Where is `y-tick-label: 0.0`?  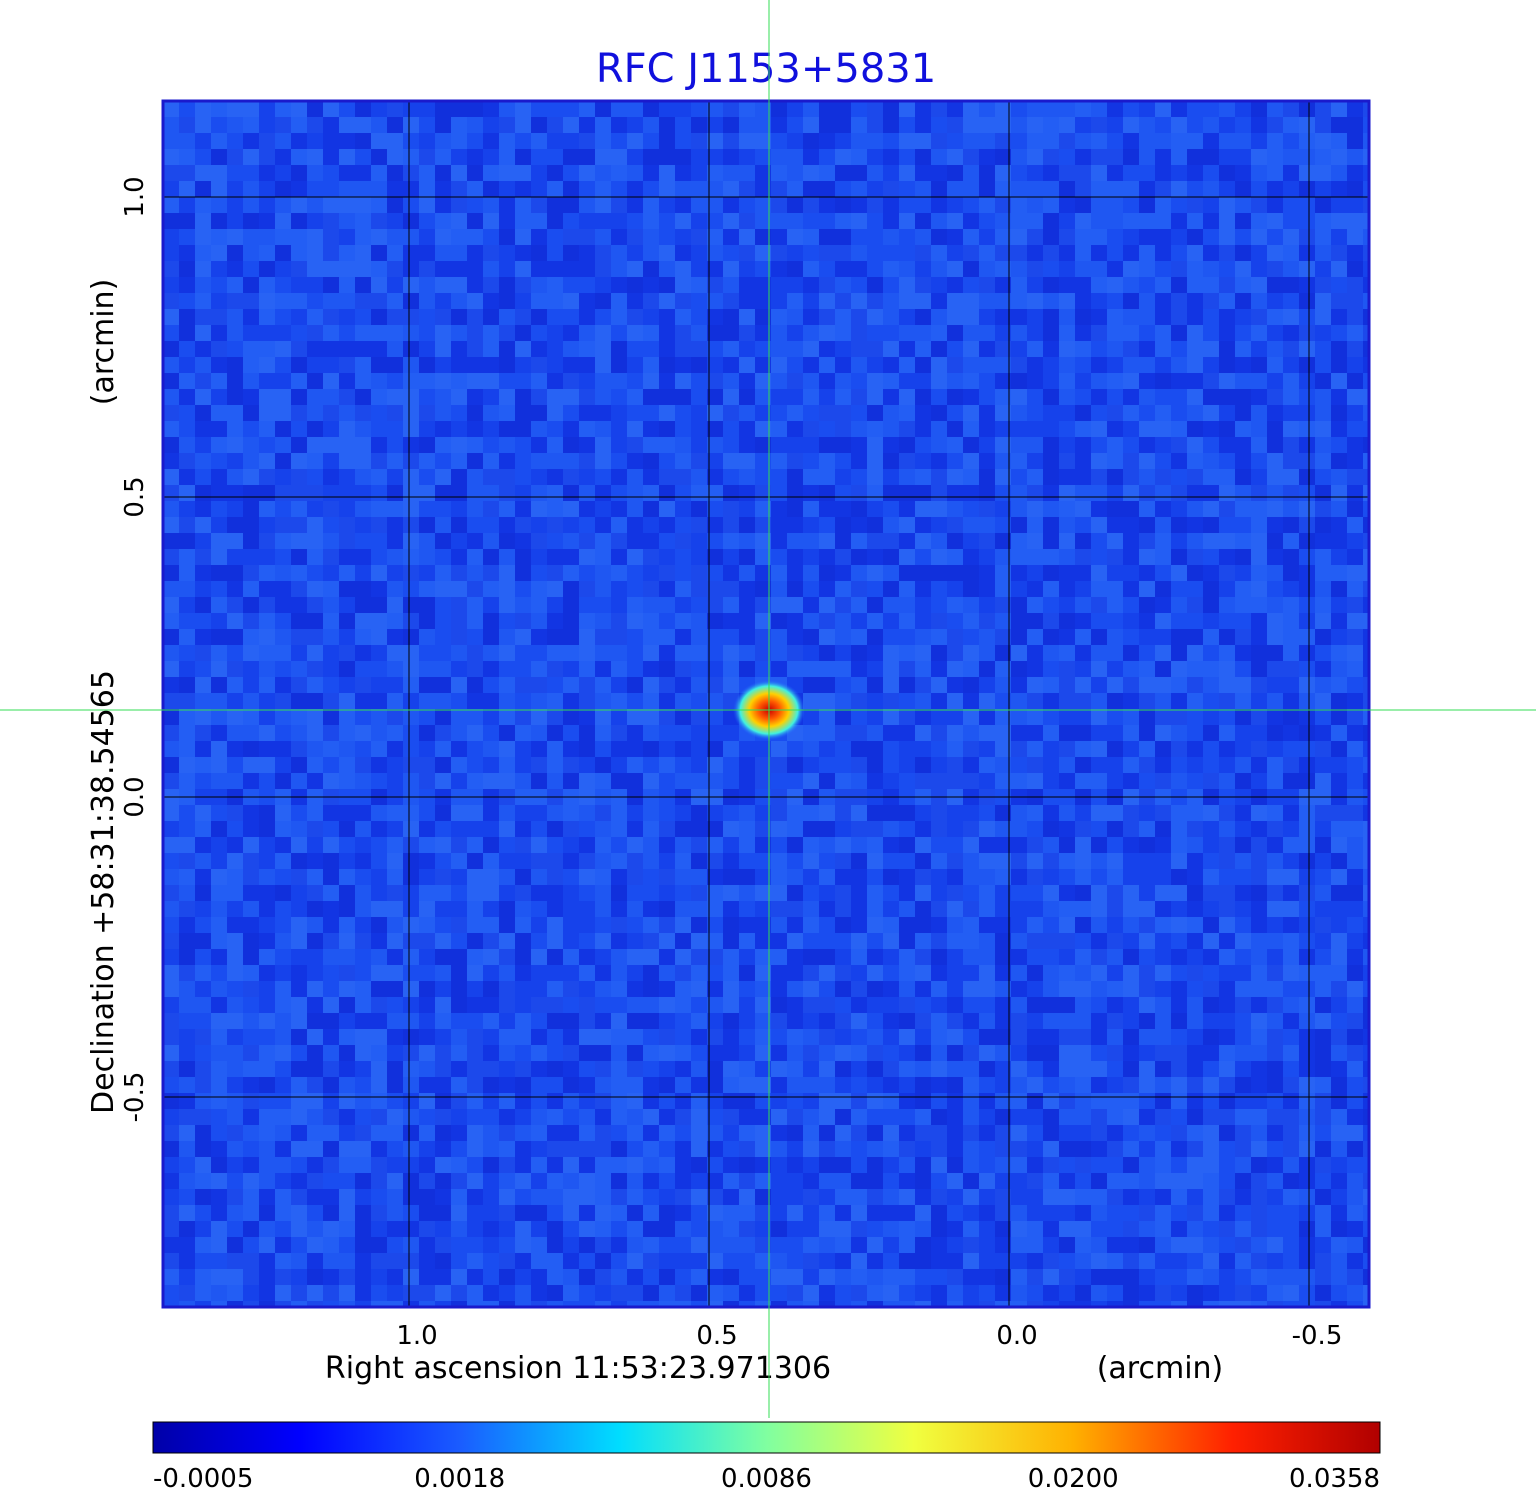
y-tick-label: 0.0 is located at coordinates (135, 796).